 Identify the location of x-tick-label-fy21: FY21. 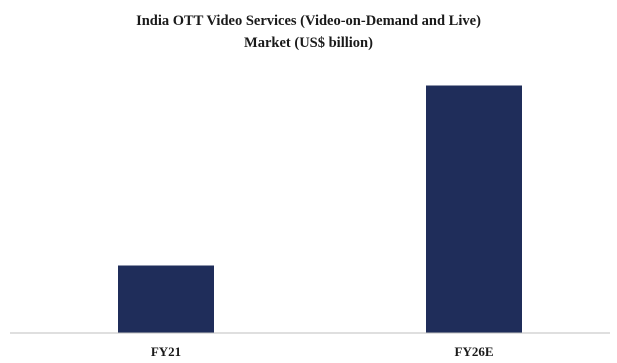
(166, 351).